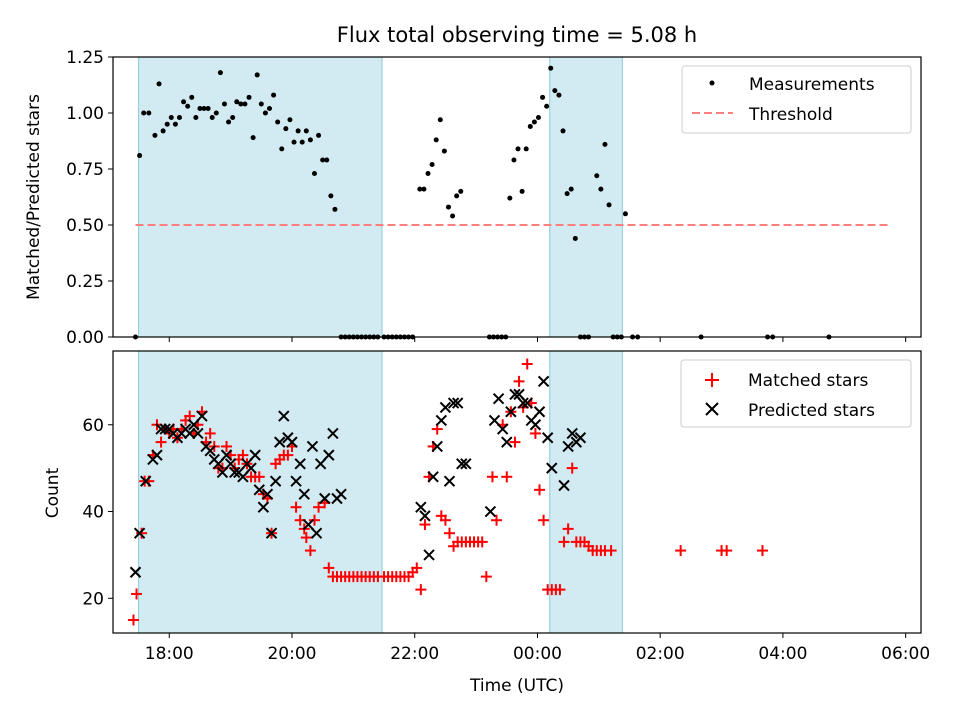 The width and height of the screenshot is (960, 720). I want to click on bot-y-tick-label: 60, so click(93, 426).